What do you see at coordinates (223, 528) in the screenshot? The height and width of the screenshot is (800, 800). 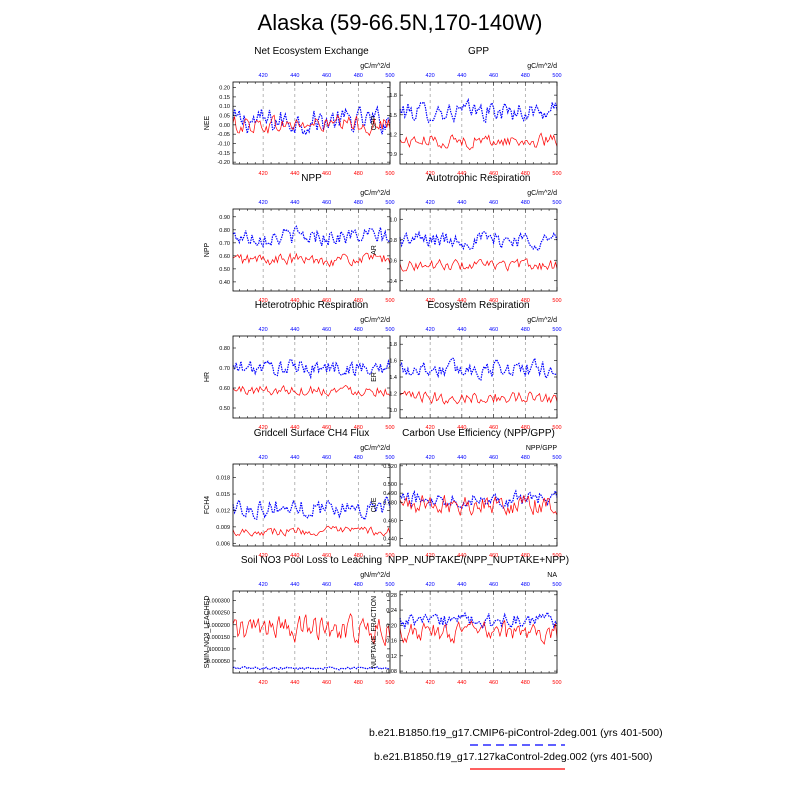 I see `y-tick-label: 0.009` at bounding box center [223, 528].